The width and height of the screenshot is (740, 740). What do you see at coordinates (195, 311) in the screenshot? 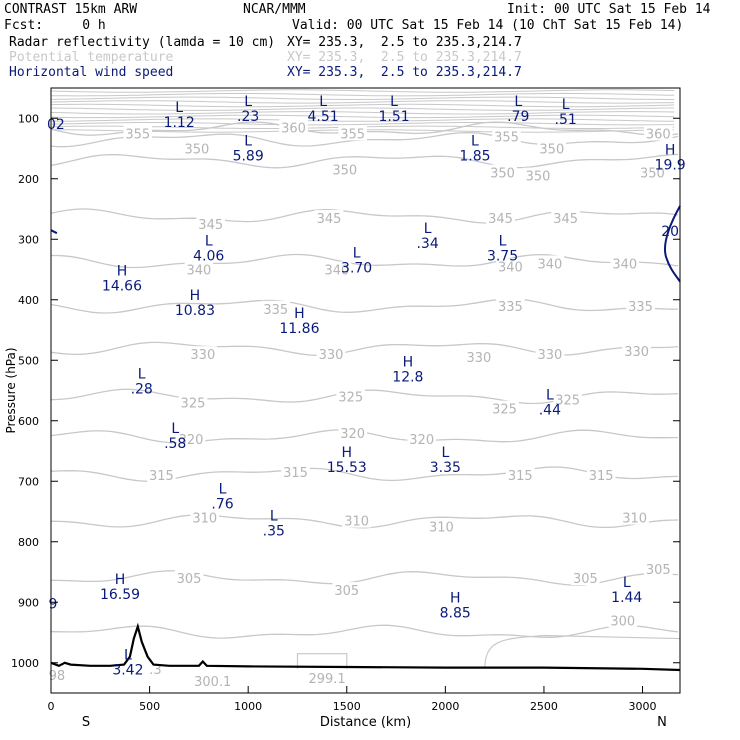
I see `wind-extremum-value: 10.83` at bounding box center [195, 311].